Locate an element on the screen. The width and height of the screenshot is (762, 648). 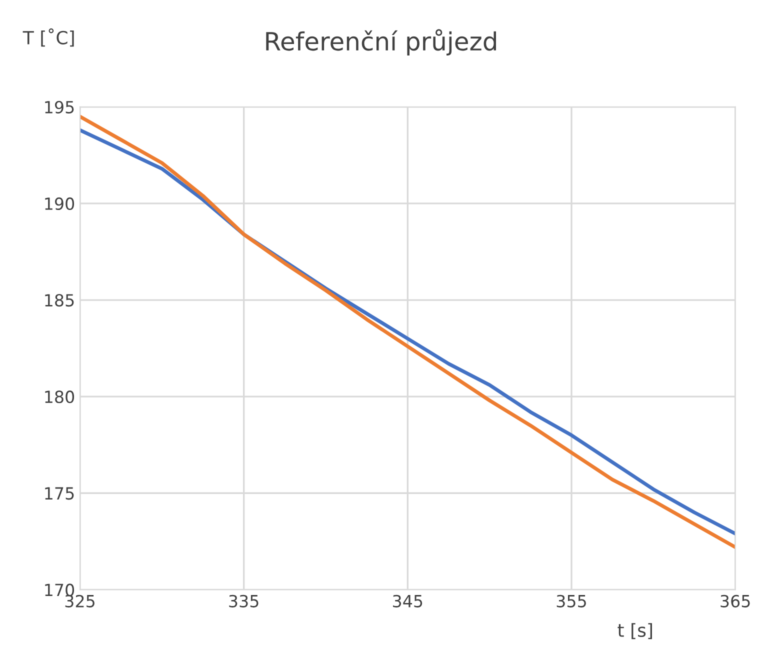
x-axis-title: t [s] is located at coordinates (635, 631).